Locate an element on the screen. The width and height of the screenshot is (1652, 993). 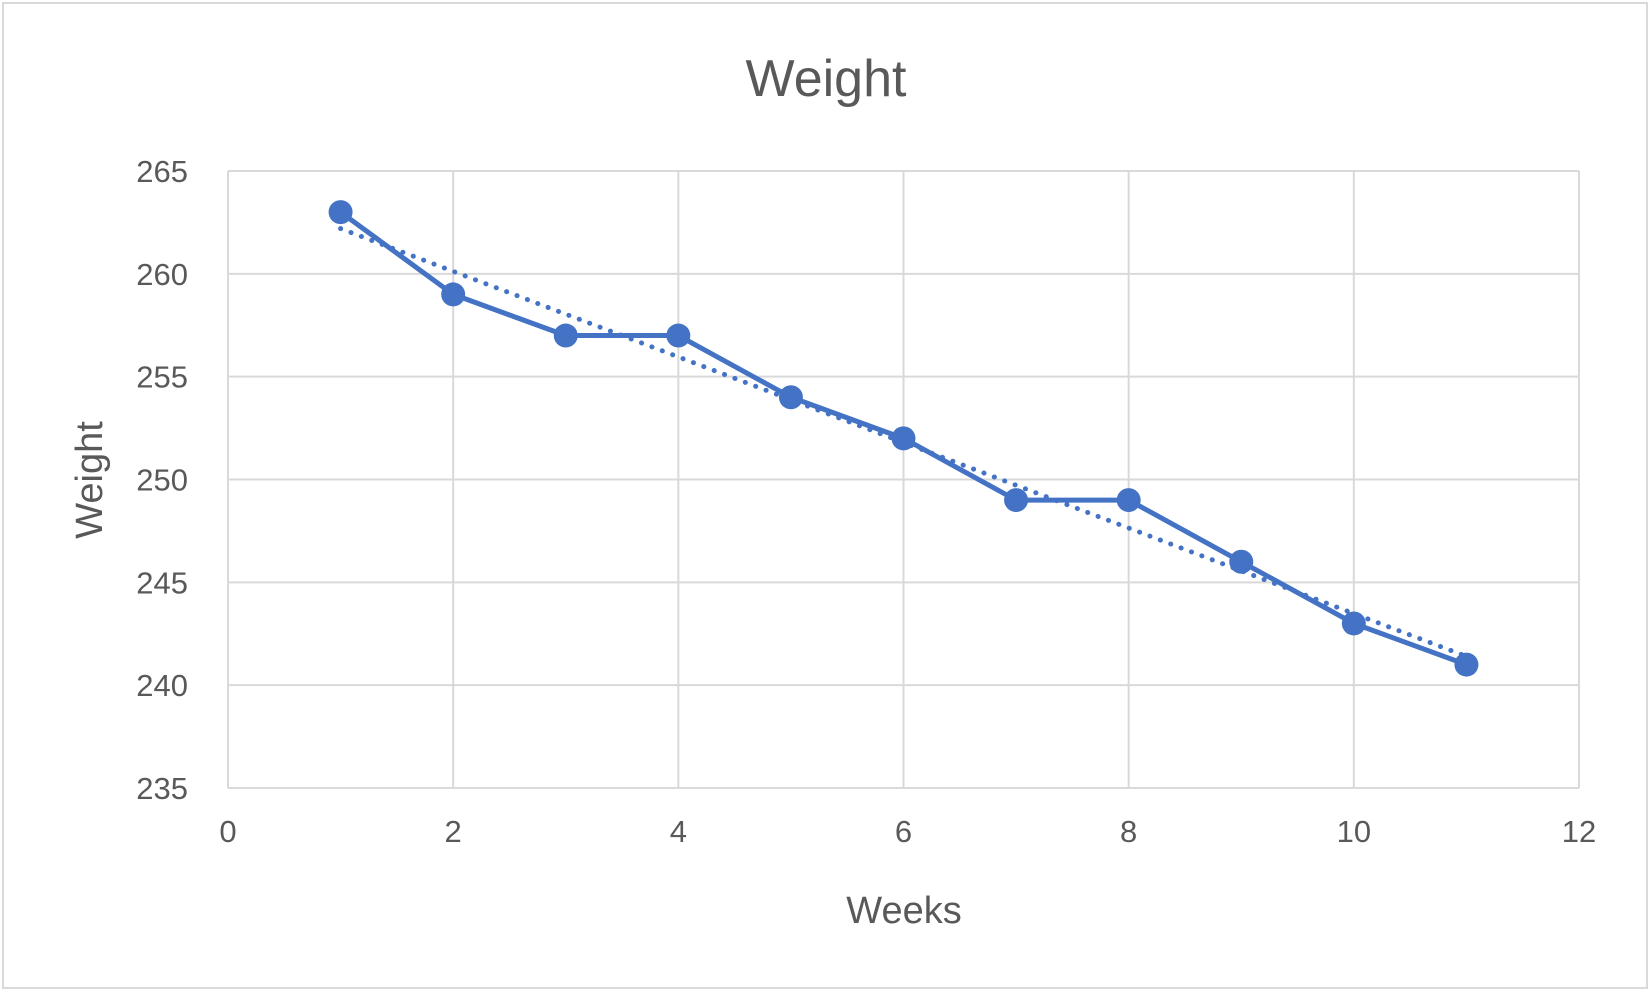
y-tick-label: 245 is located at coordinates (162, 582).